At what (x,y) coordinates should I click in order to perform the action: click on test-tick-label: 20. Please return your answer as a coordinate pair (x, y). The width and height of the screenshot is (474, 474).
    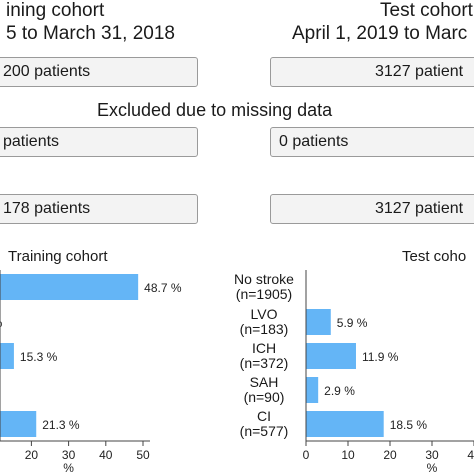
    Looking at the image, I should click on (390, 455).